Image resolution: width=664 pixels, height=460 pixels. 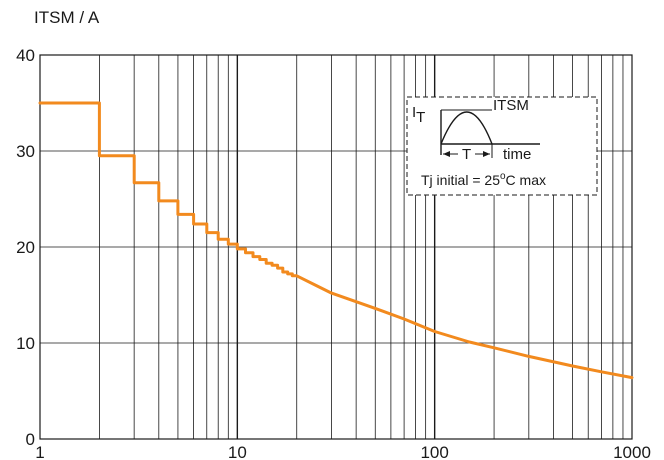 What do you see at coordinates (237, 451) in the screenshot?
I see `x-tick-label: 10` at bounding box center [237, 451].